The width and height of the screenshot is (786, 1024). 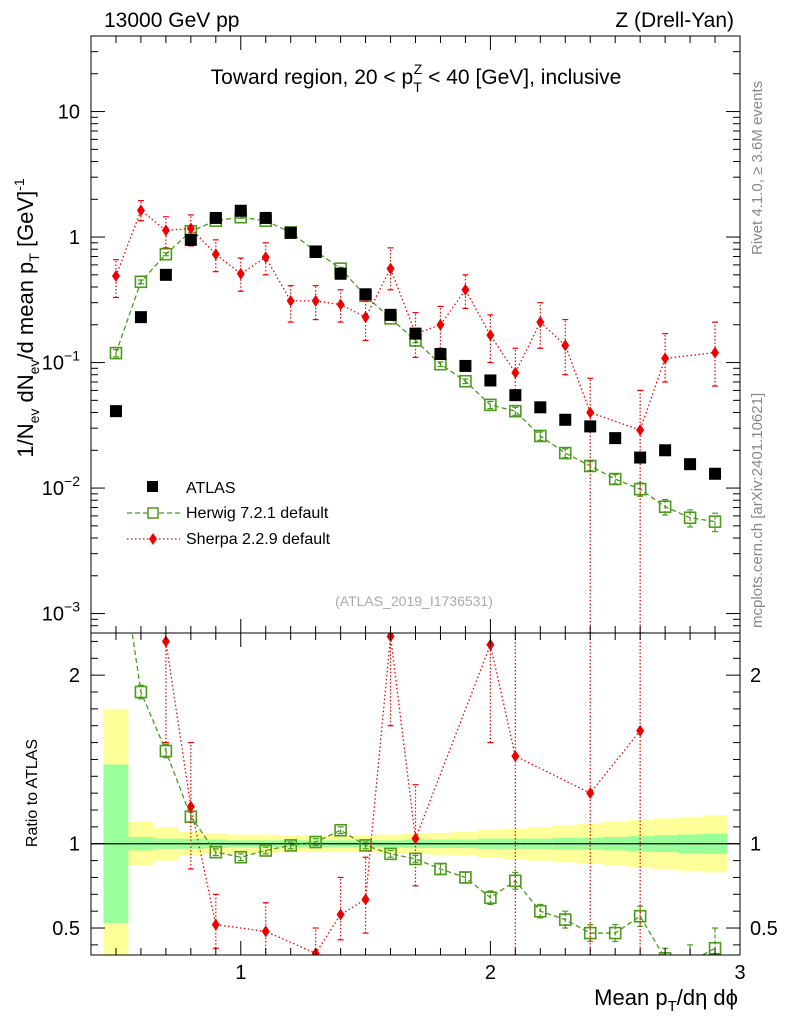 I want to click on main-ytick-label: 10⁻¹, so click(x=61, y=361).